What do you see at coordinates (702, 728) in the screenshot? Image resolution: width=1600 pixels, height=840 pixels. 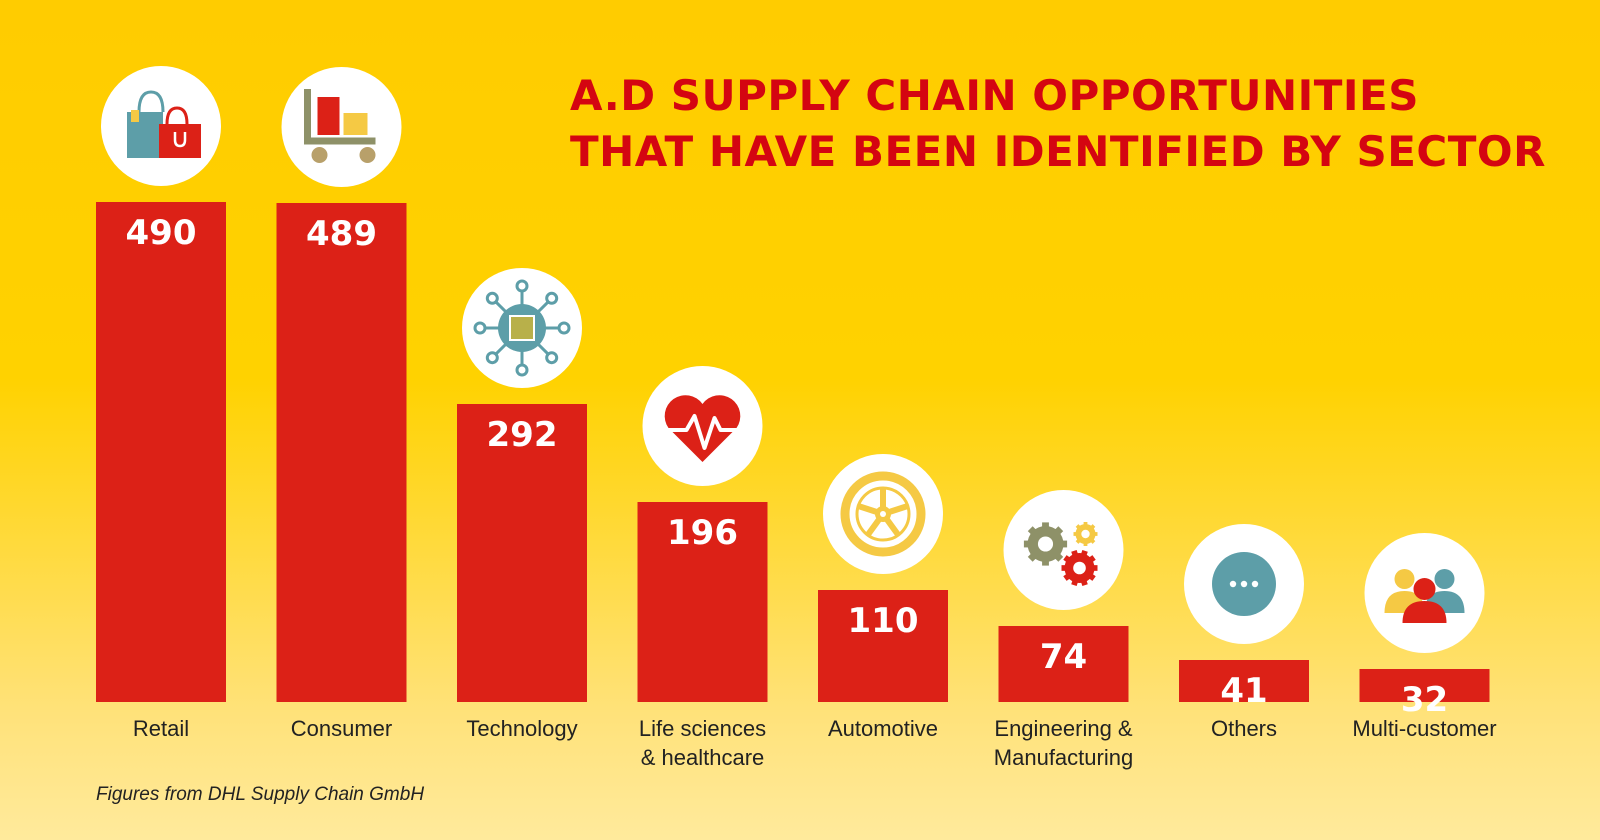 I see `category-label: Life sciences` at bounding box center [702, 728].